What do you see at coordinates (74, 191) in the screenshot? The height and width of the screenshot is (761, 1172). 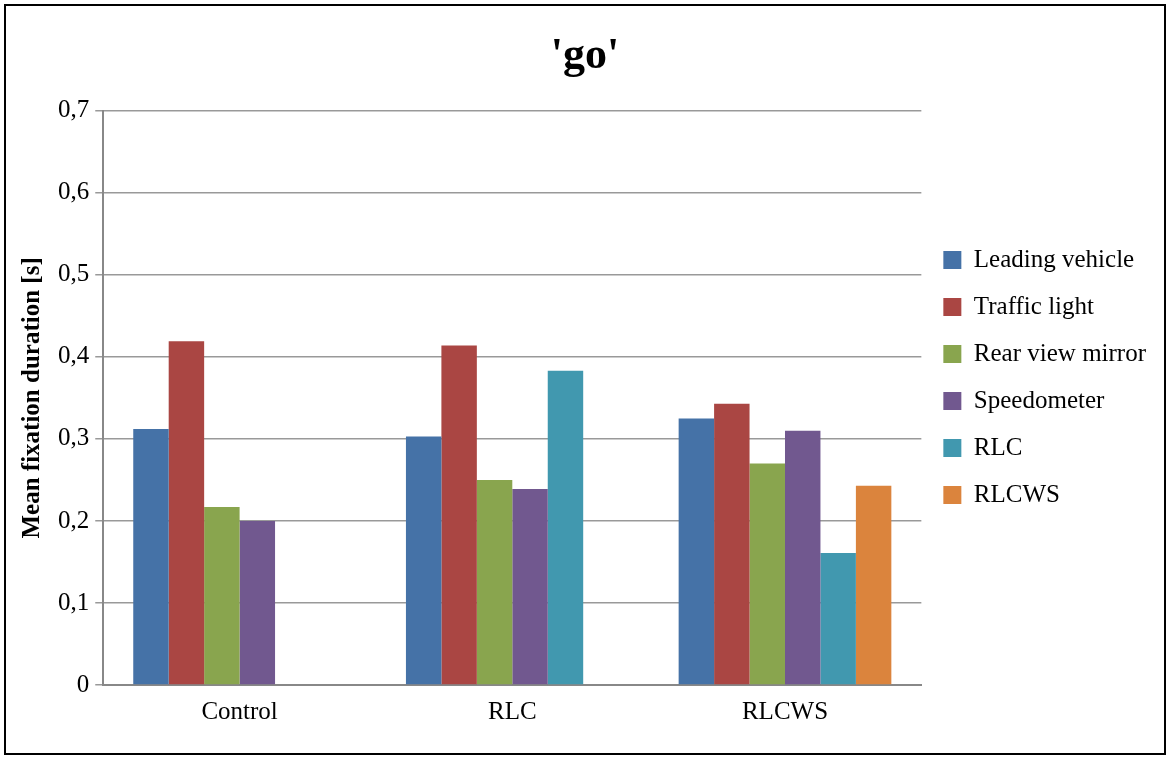 I see `y-tick-label: 0,6` at bounding box center [74, 191].